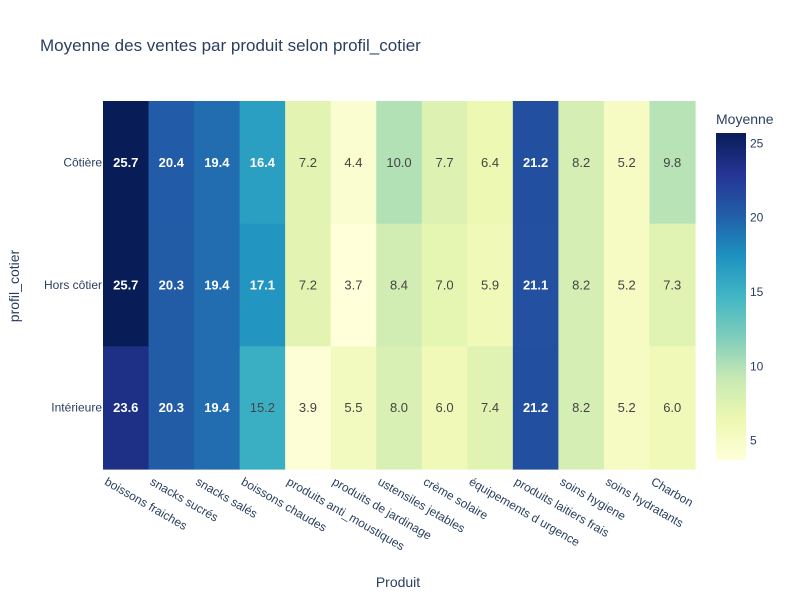 Image resolution: width=800 pixels, height=600 pixels. I want to click on y-tick-label: Hors côtier, so click(73, 285).